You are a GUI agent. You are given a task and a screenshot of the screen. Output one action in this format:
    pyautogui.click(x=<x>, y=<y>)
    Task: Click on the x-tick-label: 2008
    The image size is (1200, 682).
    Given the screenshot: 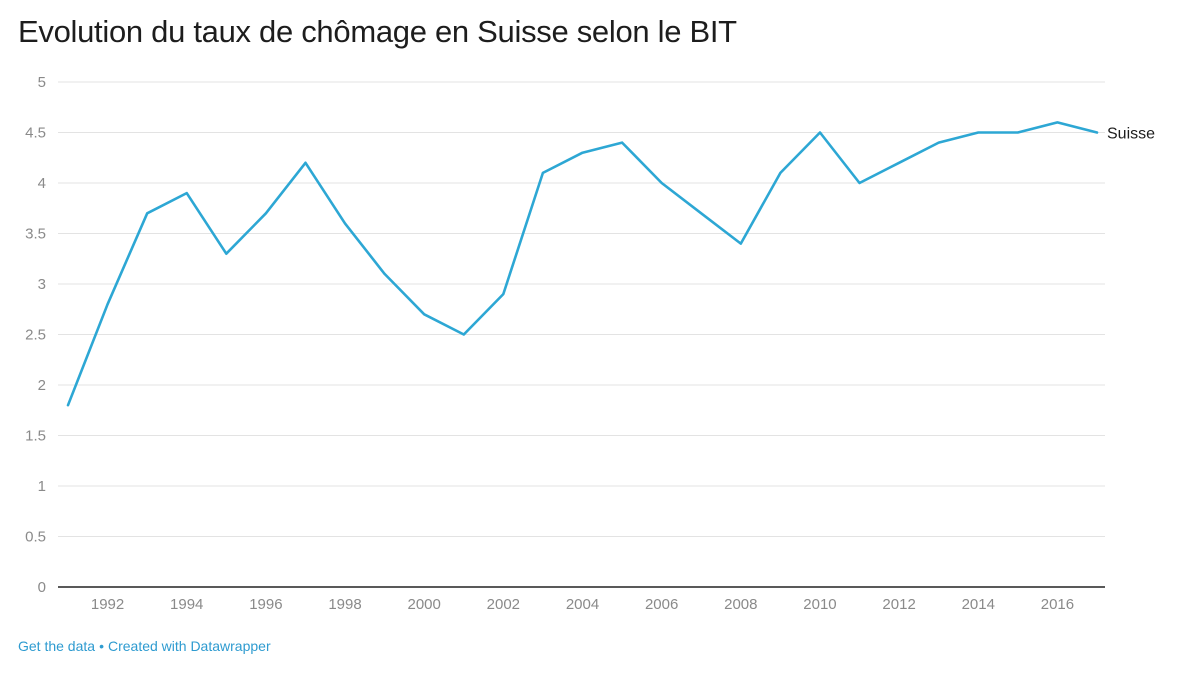 What is the action you would take?
    pyautogui.click(x=740, y=604)
    